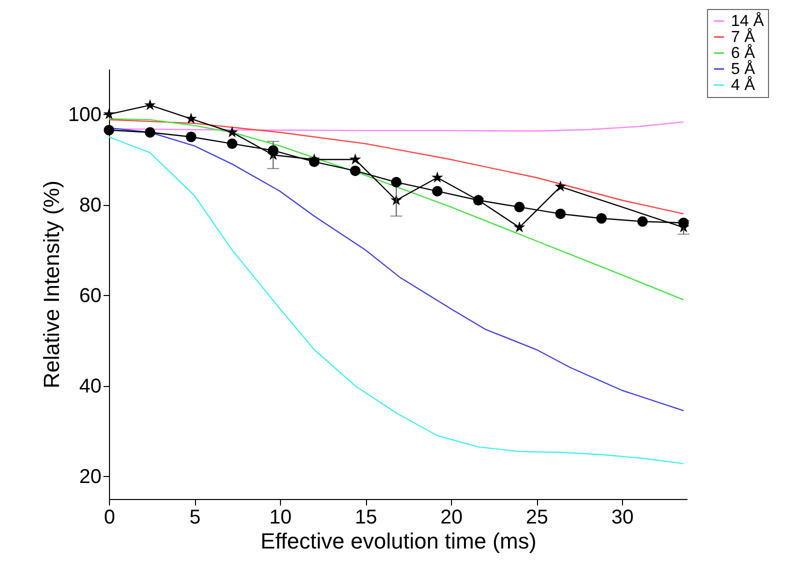 This screenshot has height=567, width=809. What do you see at coordinates (280, 517) in the screenshot?
I see `x-tick-label: 10` at bounding box center [280, 517].